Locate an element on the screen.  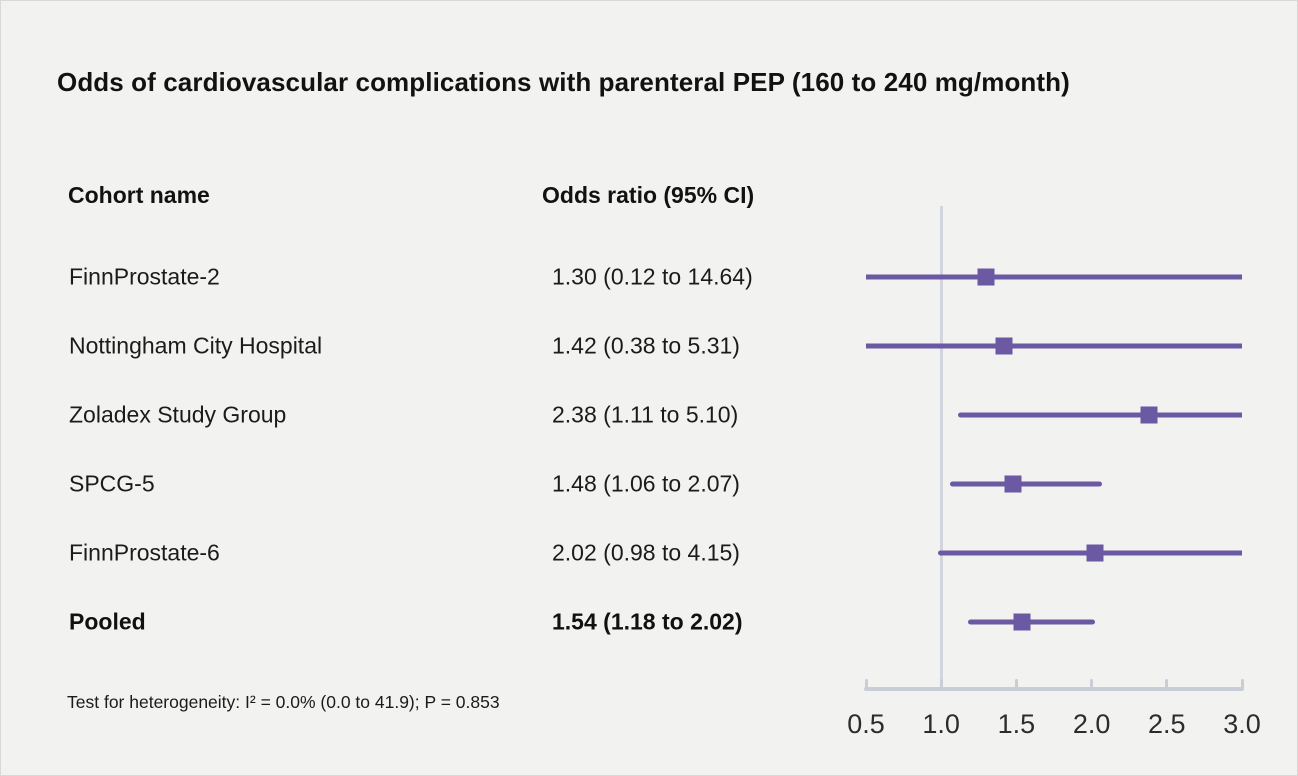
cohort-name: Nottingham City Hospital is located at coordinates (196, 345).